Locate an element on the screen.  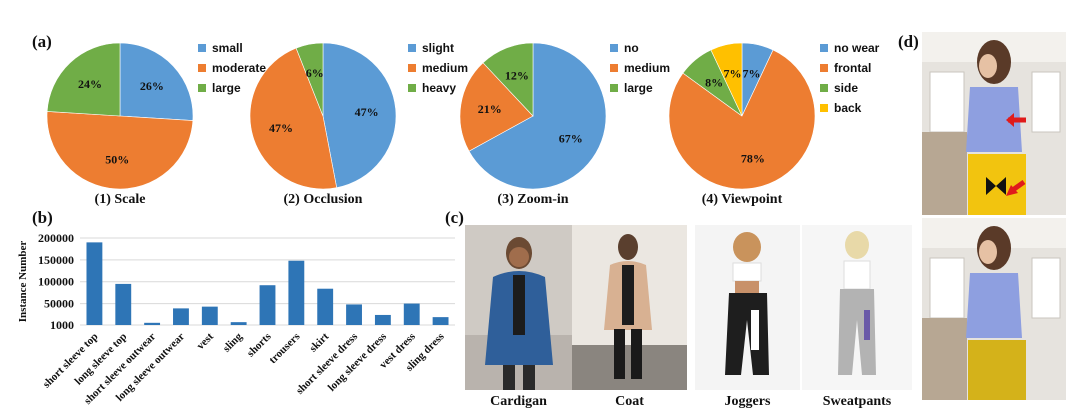
legend-label: slight is located at coordinates (438, 48).